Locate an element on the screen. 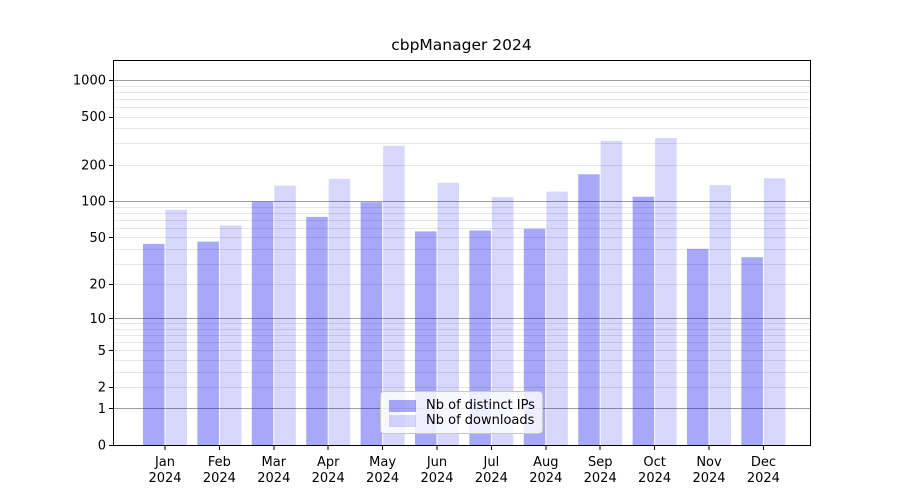  bar-downloads-dec is located at coordinates (774, 311).